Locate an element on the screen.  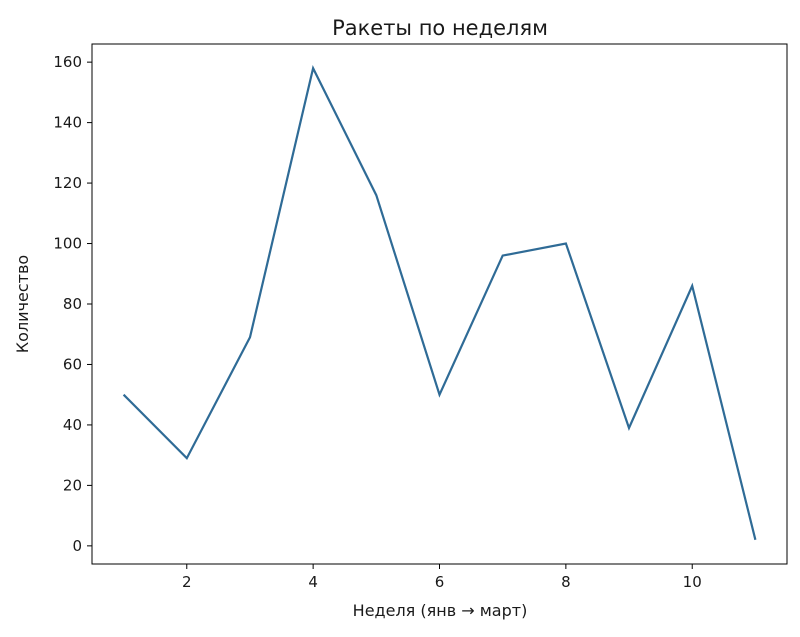
y-tick-label: 0 is located at coordinates (77, 546).